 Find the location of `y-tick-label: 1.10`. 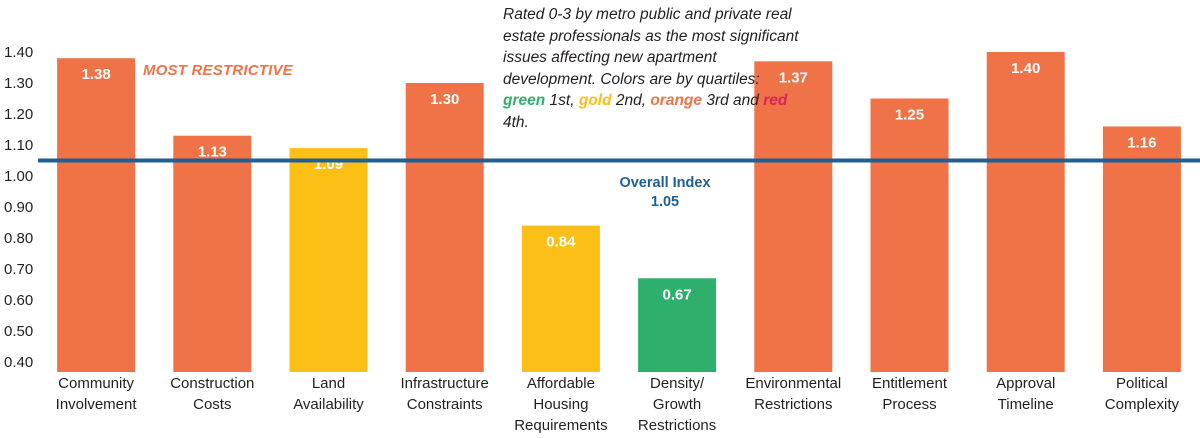

y-tick-label: 1.10 is located at coordinates (18, 145).